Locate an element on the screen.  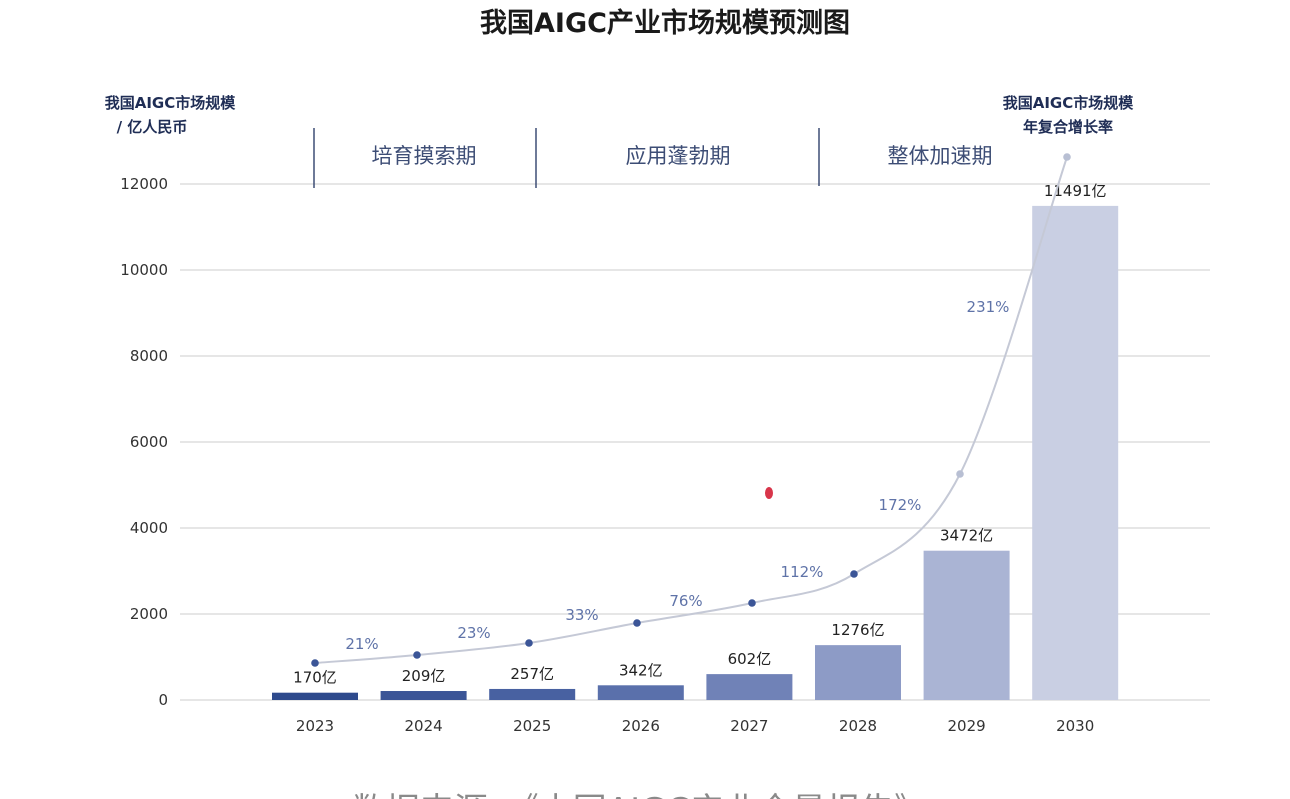
bar-value-label: 1276亿 is located at coordinates (857, 630).